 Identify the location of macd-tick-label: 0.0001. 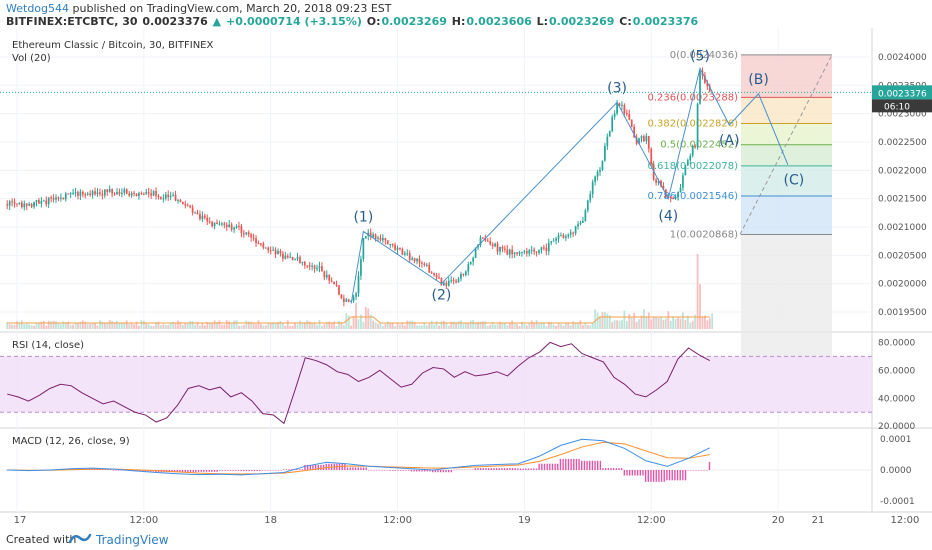
(896, 440).